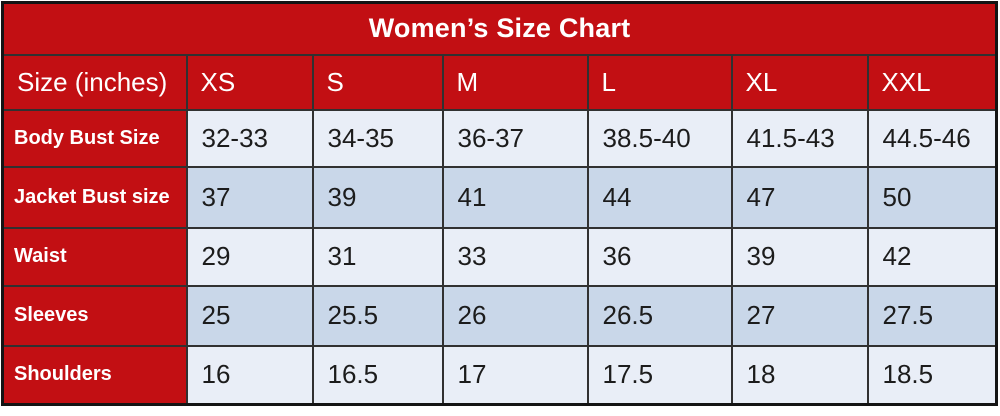 This screenshot has width=1000, height=416. Describe the element at coordinates (94, 315) in the screenshot. I see `row-label: Sleeves` at that location.